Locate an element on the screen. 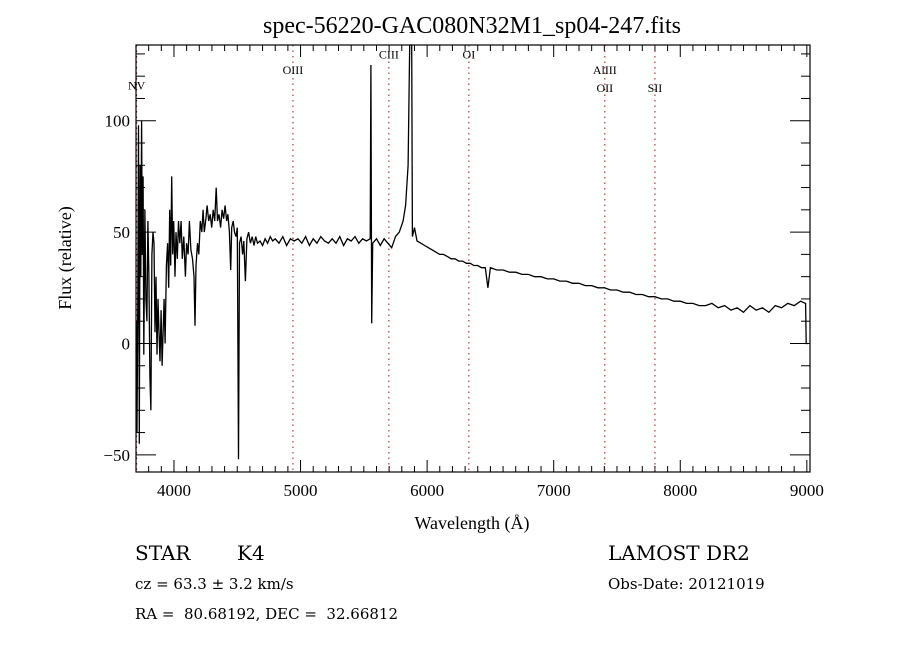 The width and height of the screenshot is (900, 650). object-class: STAR is located at coordinates (163, 553).